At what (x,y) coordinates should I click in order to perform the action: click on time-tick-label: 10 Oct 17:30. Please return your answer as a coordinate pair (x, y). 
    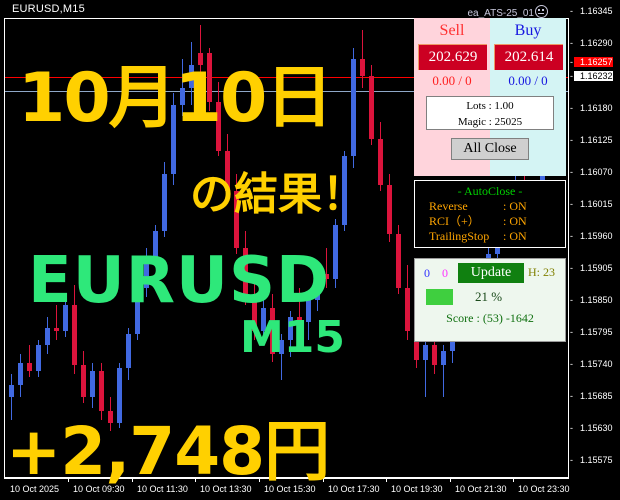
    Looking at the image, I should click on (354, 489).